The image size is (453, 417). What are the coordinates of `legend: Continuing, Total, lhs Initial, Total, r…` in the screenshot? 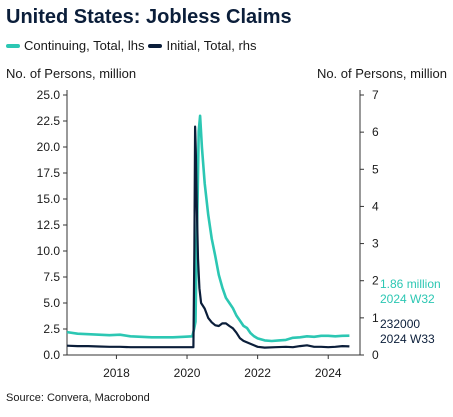 It's located at (133, 45).